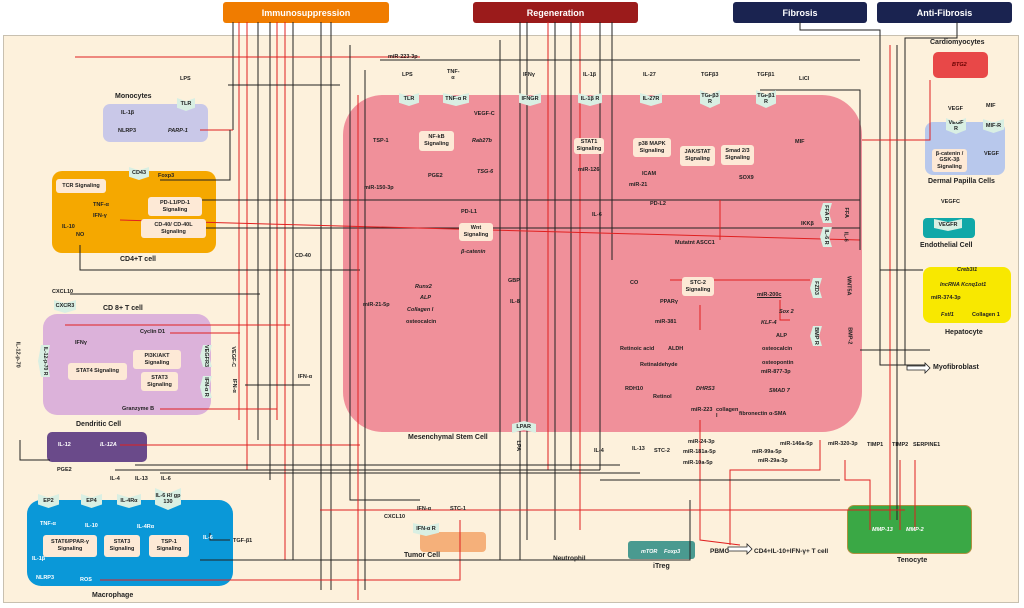 The width and height of the screenshot is (1024, 608). I want to click on mir24-label: miR-24-3p, so click(701, 442).